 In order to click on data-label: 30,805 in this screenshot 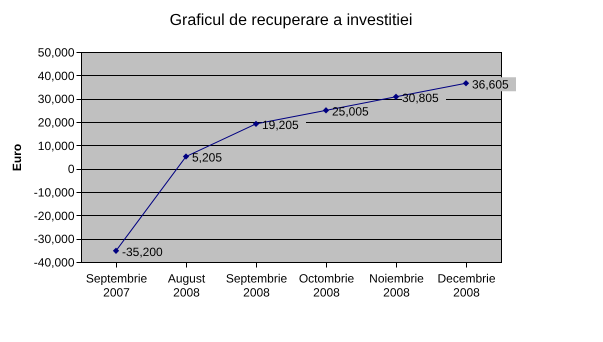, I will do `click(421, 97)`.